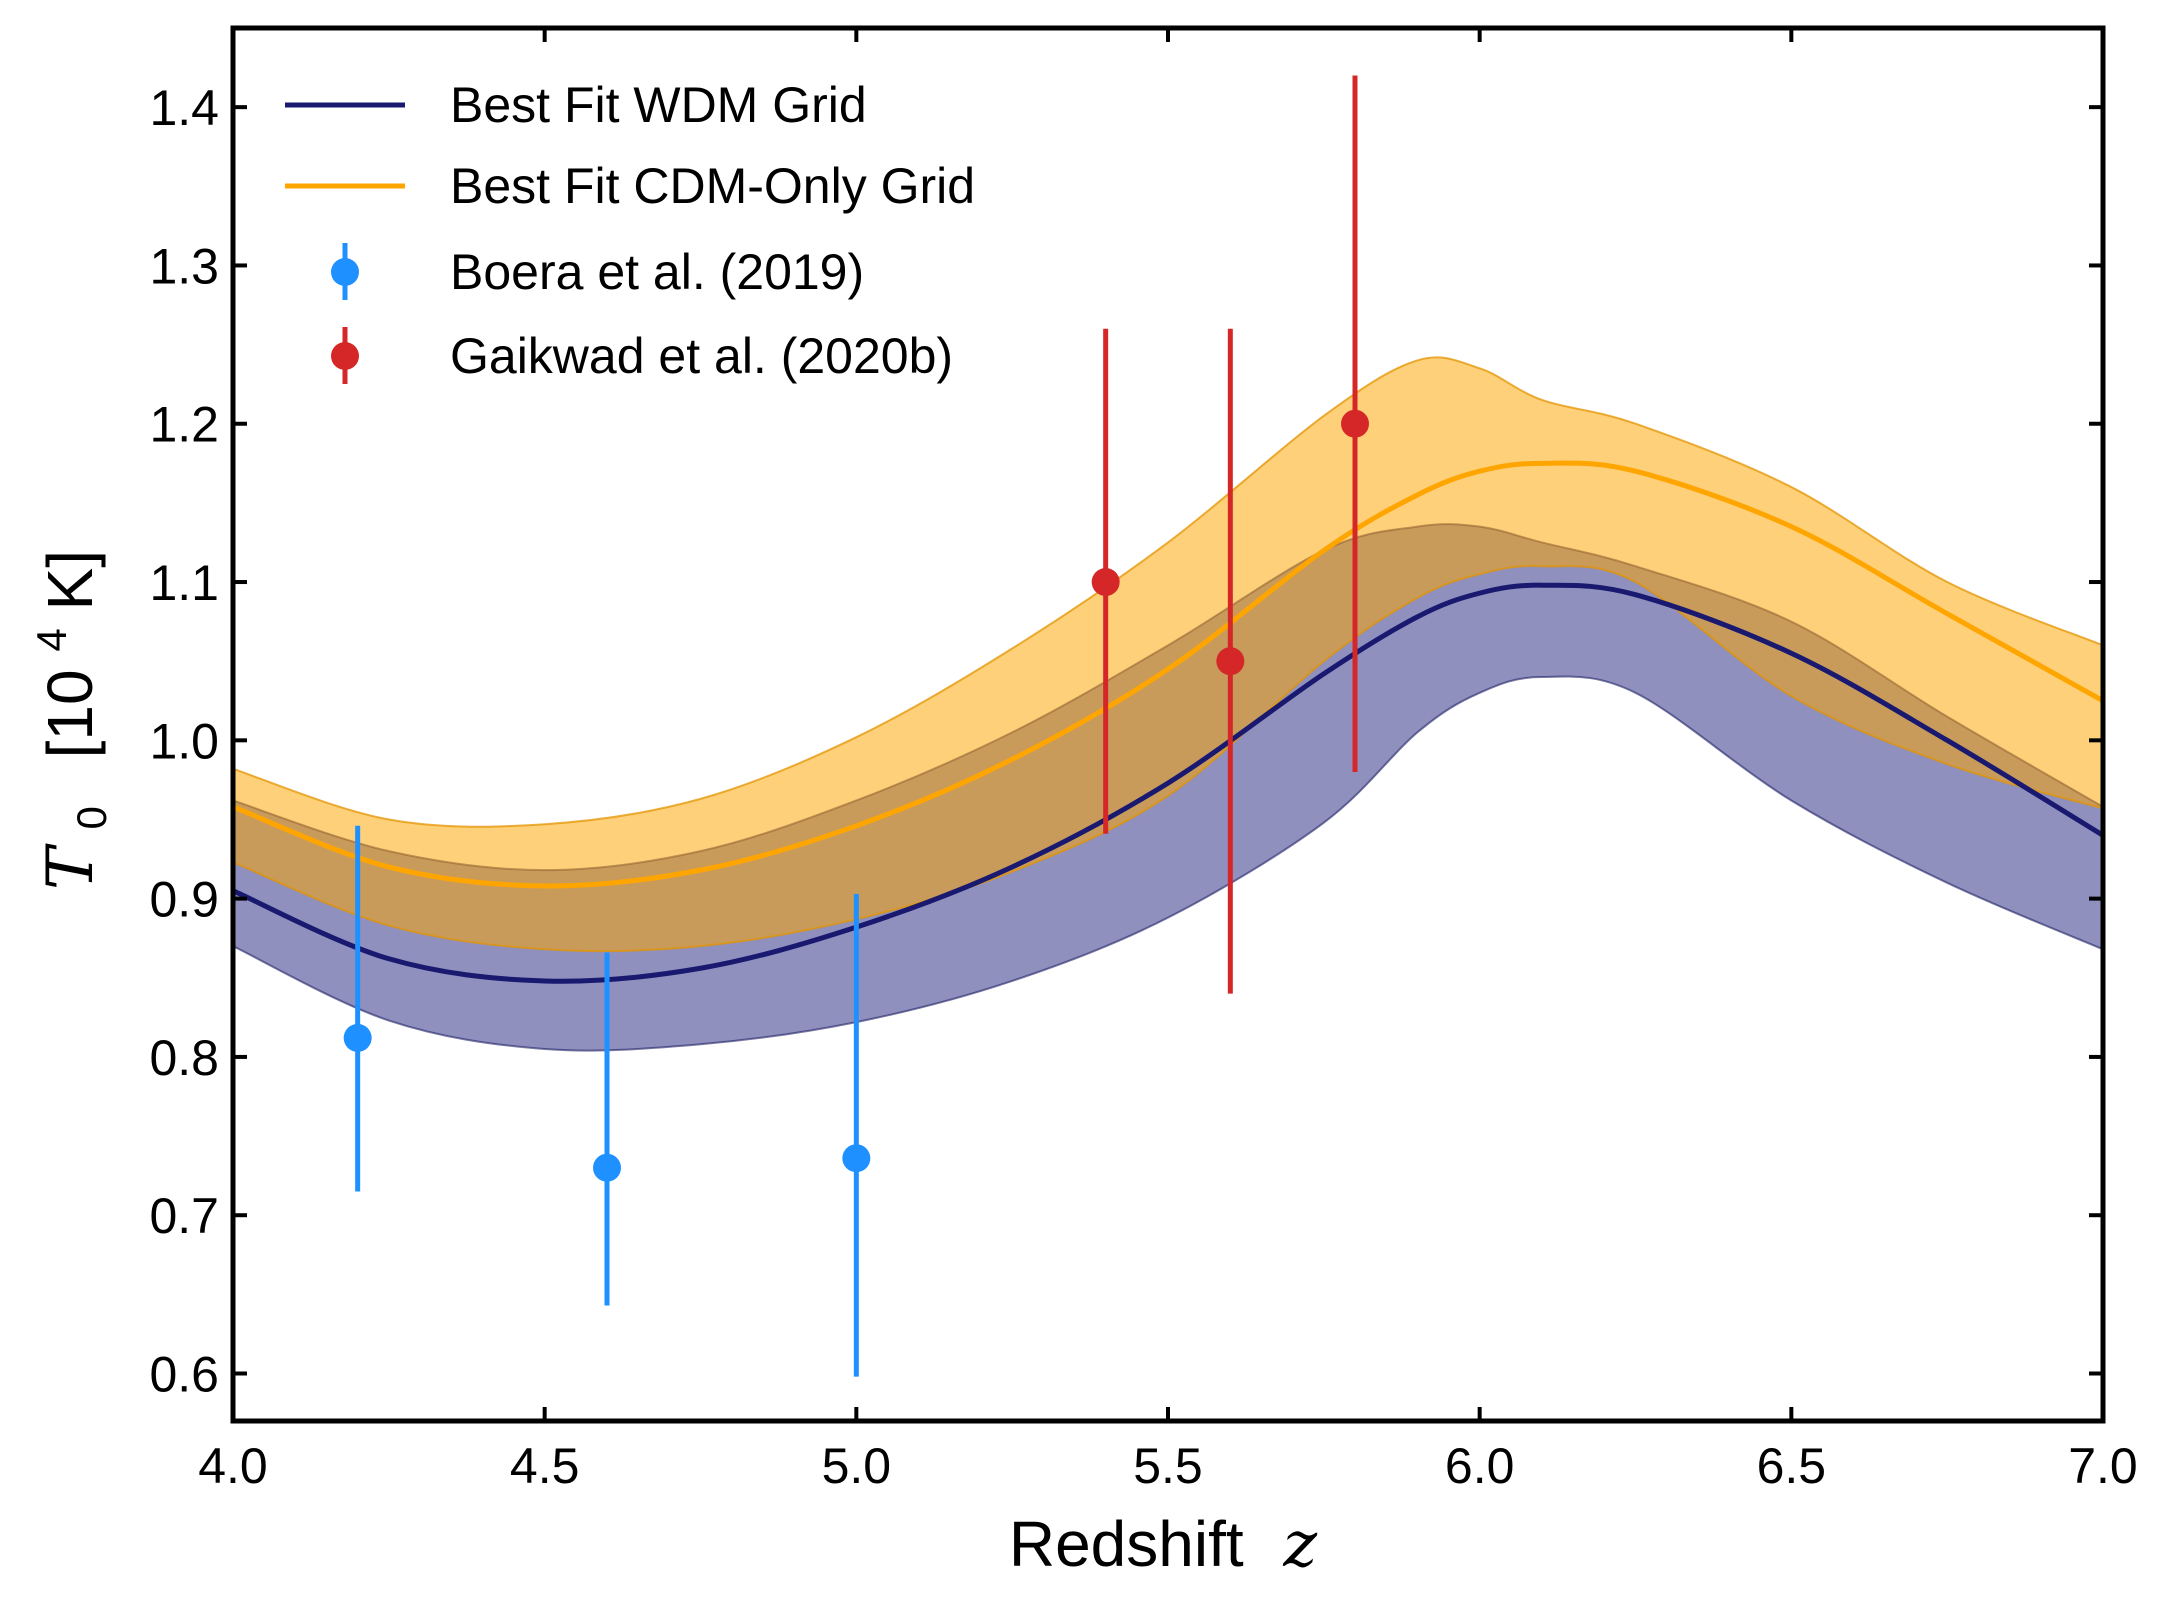  I want to click on y-tick-label: 0.6, so click(184, 1375).